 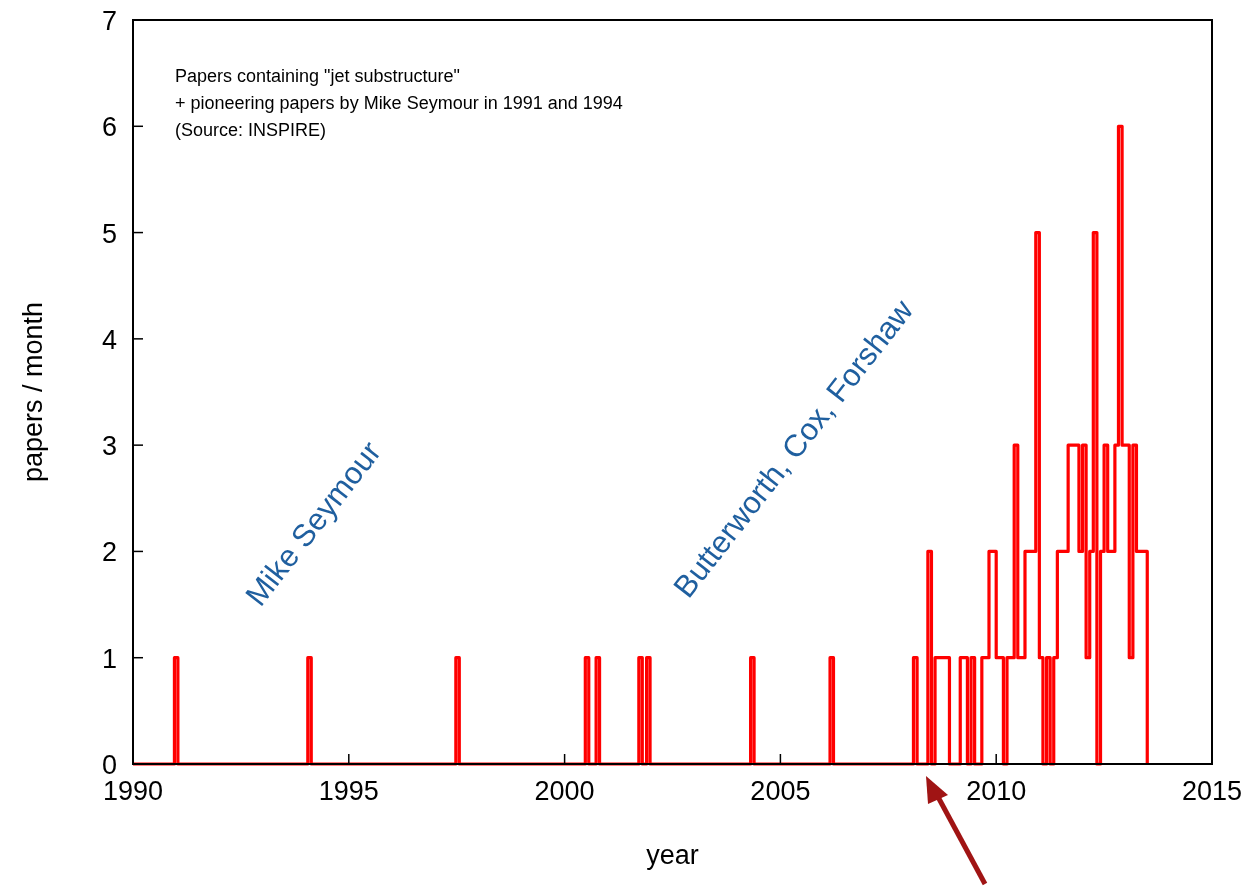 What do you see at coordinates (399, 103) in the screenshot?
I see `annotation: + pioneering papers by Mike Seymour in 1991 and 1994` at bounding box center [399, 103].